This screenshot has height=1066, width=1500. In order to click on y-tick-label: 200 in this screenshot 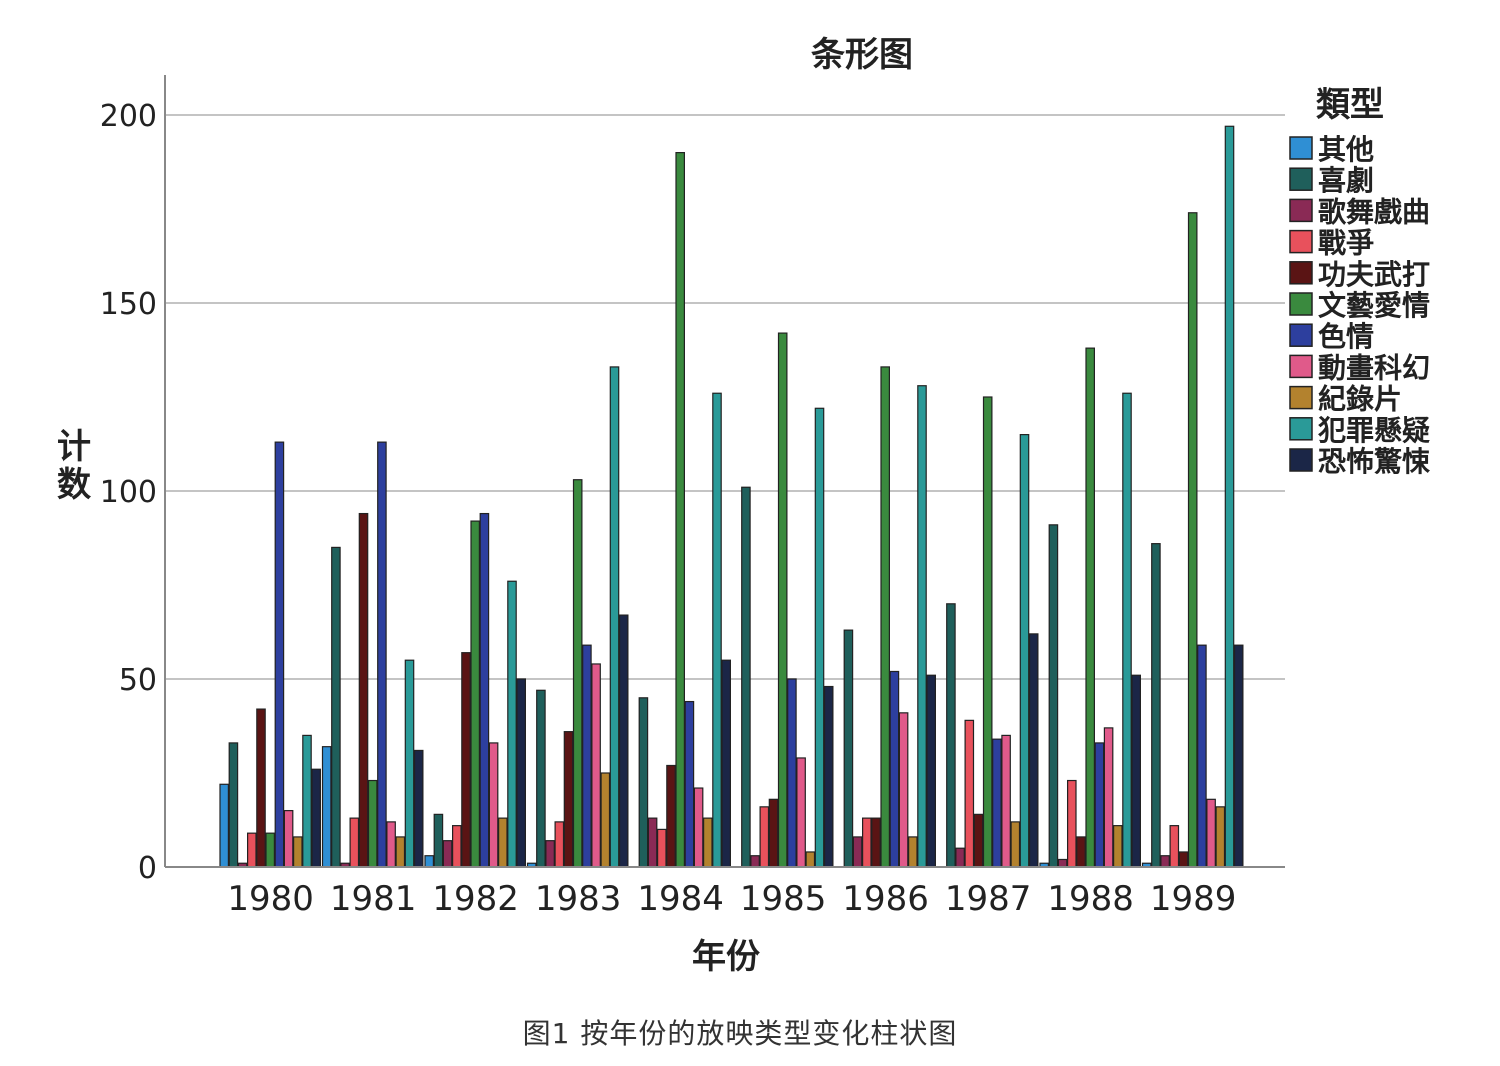, I will do `click(128, 116)`.